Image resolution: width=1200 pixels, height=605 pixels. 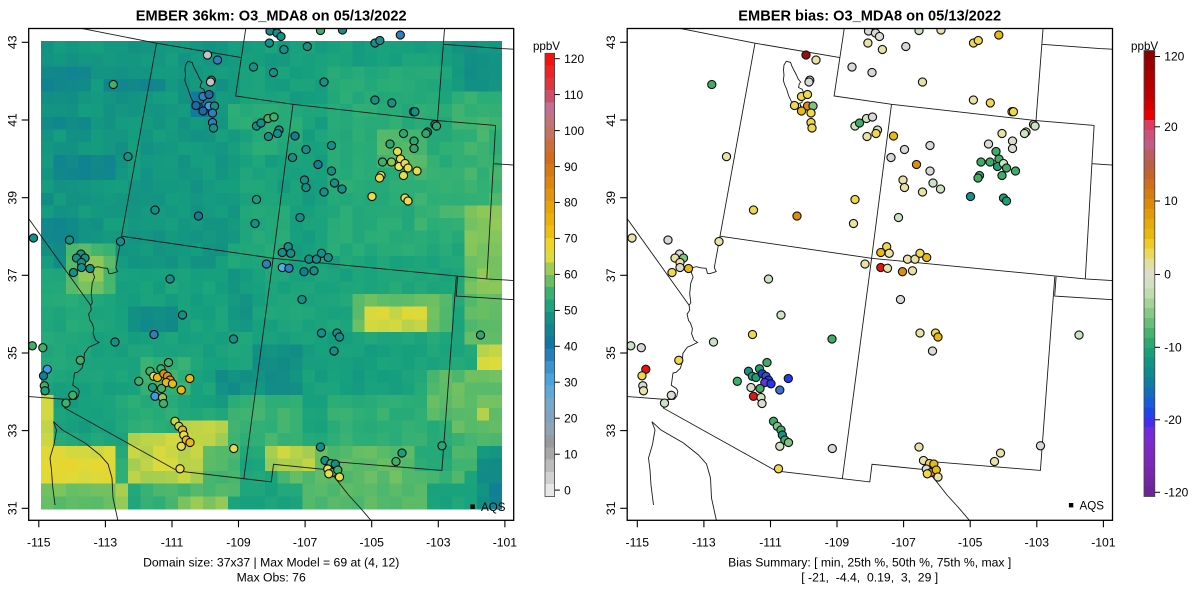 I want to click on svg-text:EMBER 36km: O3_MDA8 on 05/13/2: EMBER 36km: O3_MDA8 on 05/13/2022, so click(x=271, y=17).